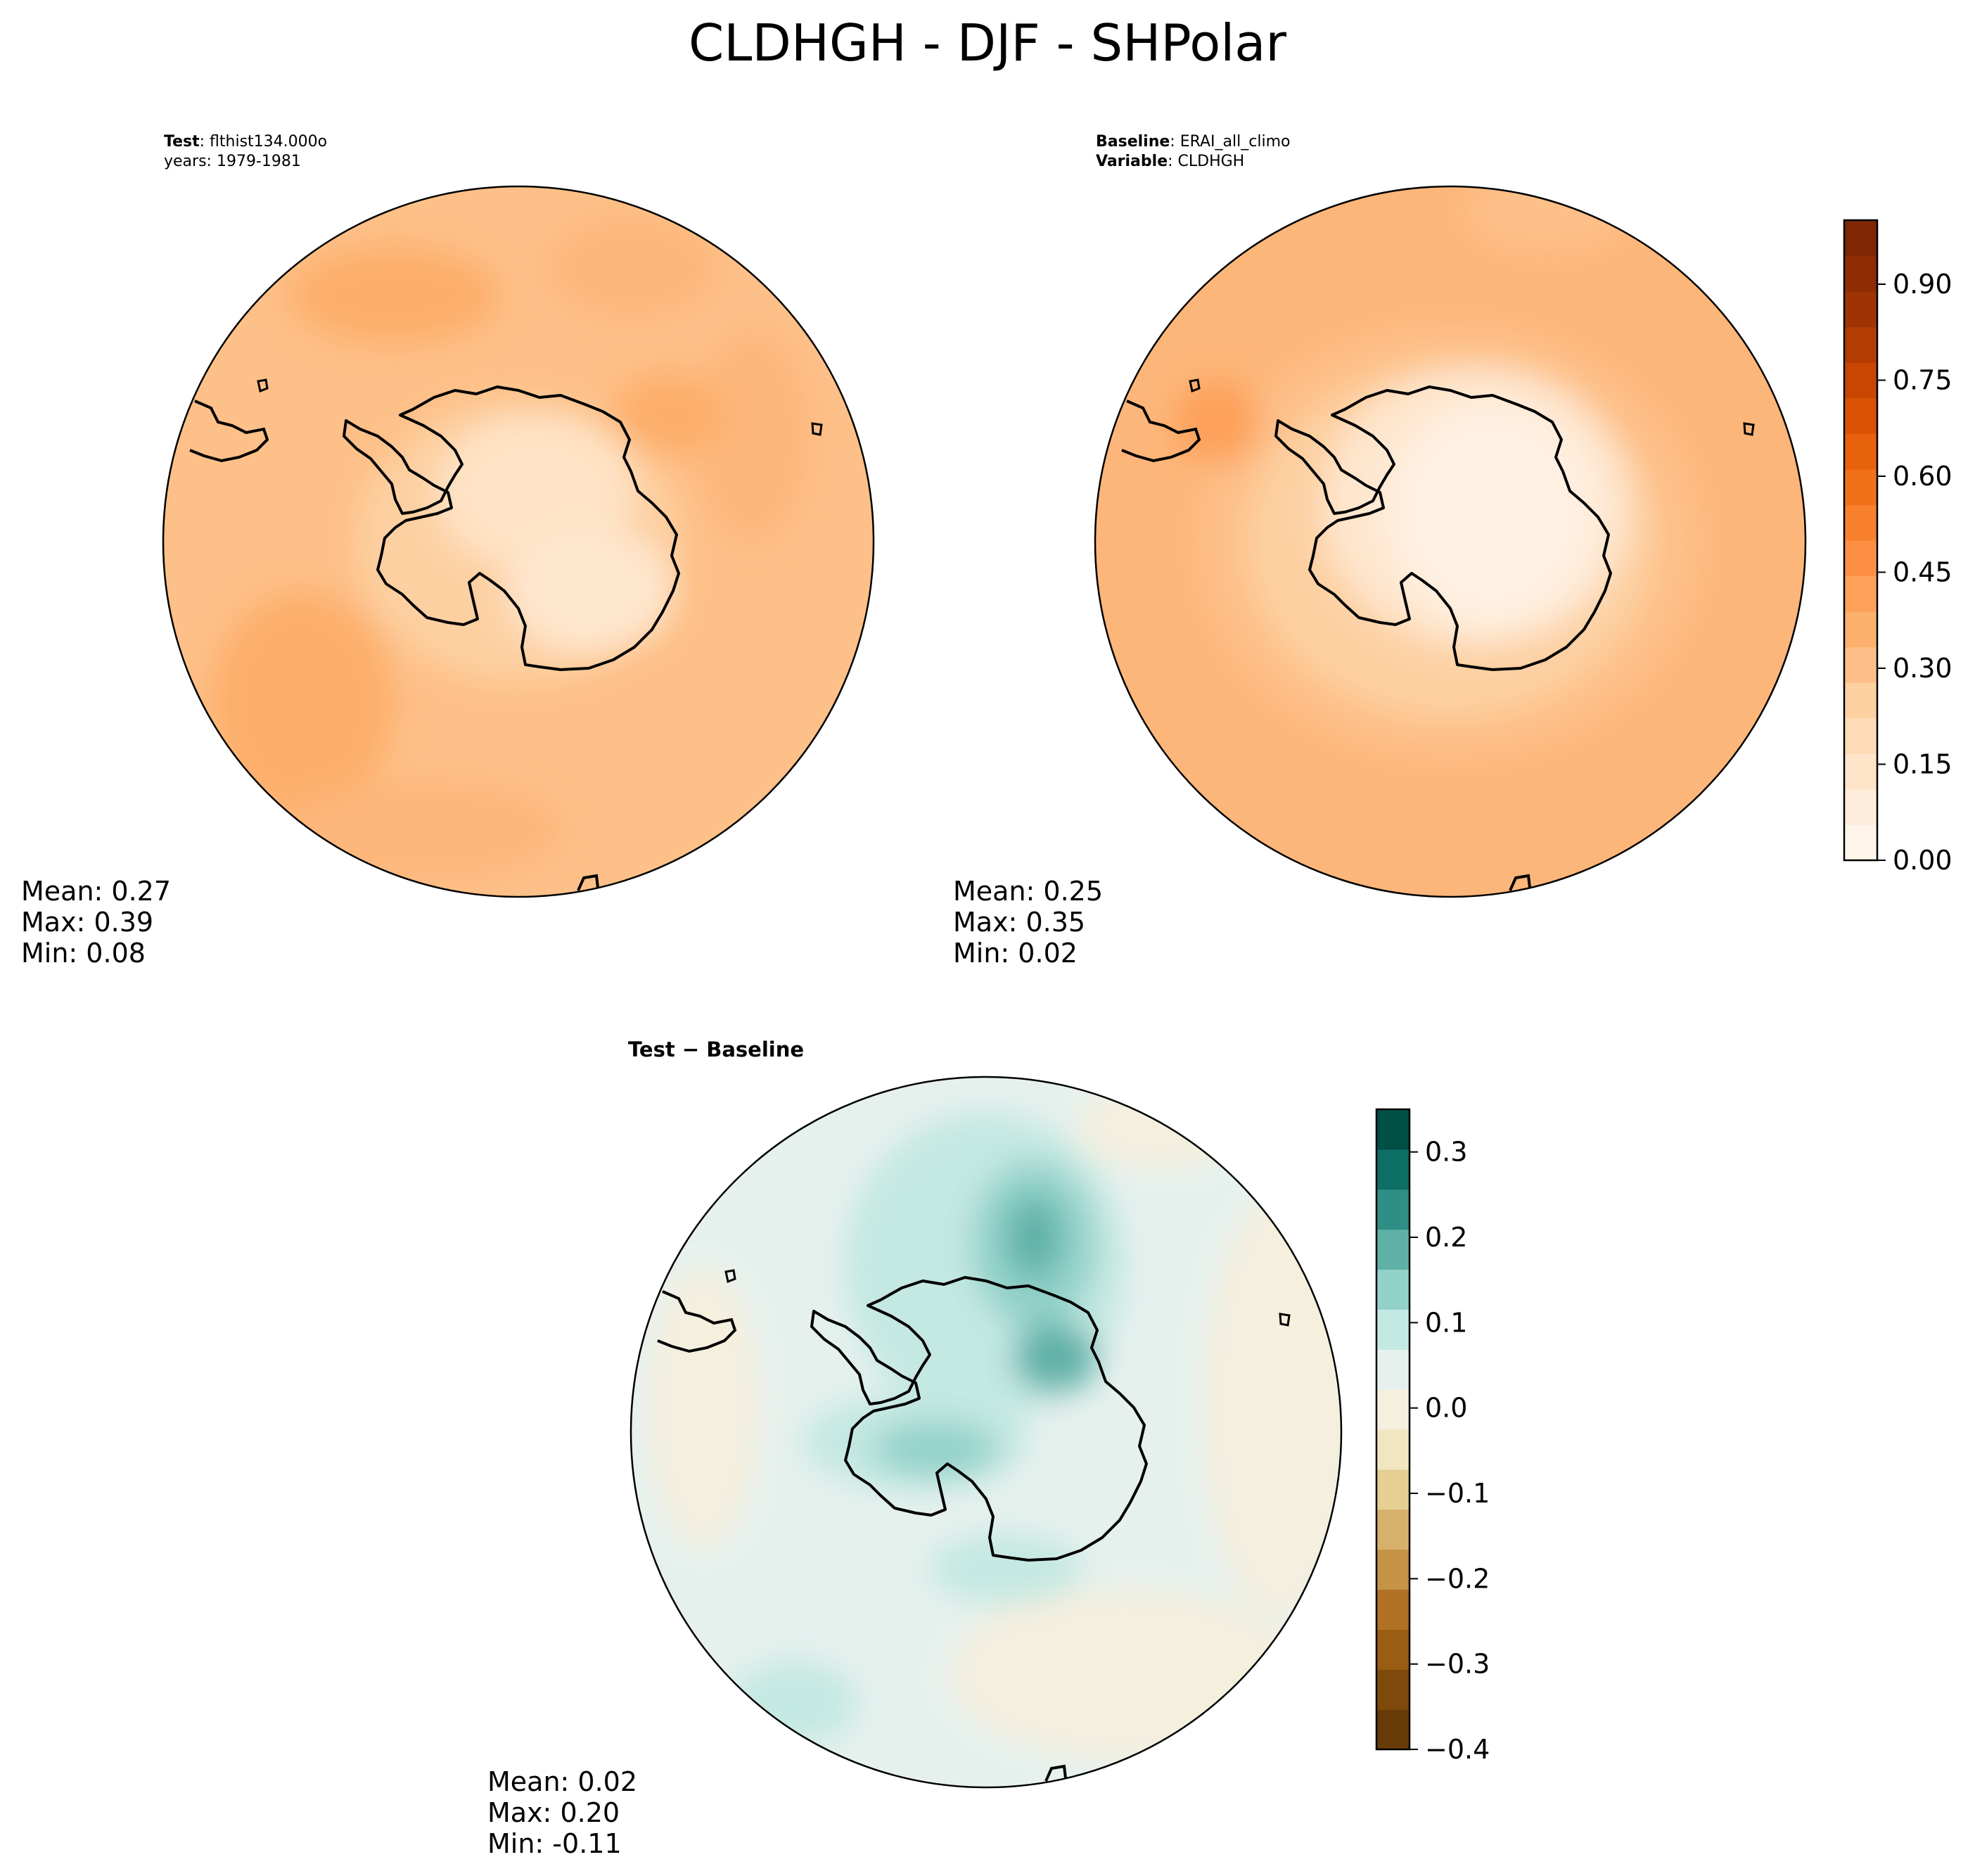 This screenshot has width=1975, height=1876. I want to click on panel-baseline-map, so click(1450, 541).